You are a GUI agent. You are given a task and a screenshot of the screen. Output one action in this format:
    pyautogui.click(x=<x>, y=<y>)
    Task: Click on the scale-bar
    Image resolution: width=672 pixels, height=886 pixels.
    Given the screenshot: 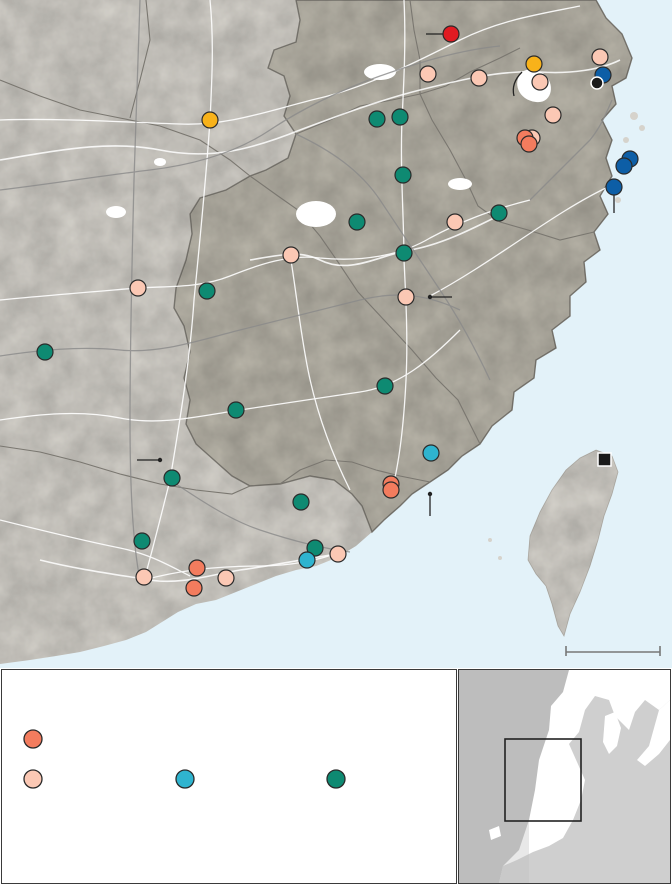 What is the action you would take?
    pyautogui.click(x=613, y=651)
    